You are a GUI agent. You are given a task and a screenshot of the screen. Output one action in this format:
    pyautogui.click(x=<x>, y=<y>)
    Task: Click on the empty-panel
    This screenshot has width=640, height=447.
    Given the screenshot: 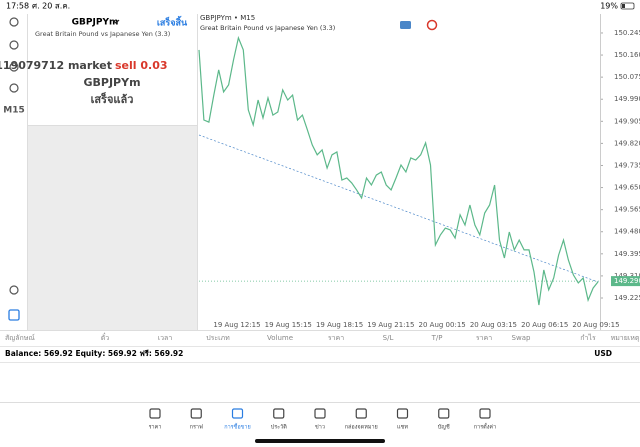 What is the action you would take?
    pyautogui.click(x=112, y=227)
    